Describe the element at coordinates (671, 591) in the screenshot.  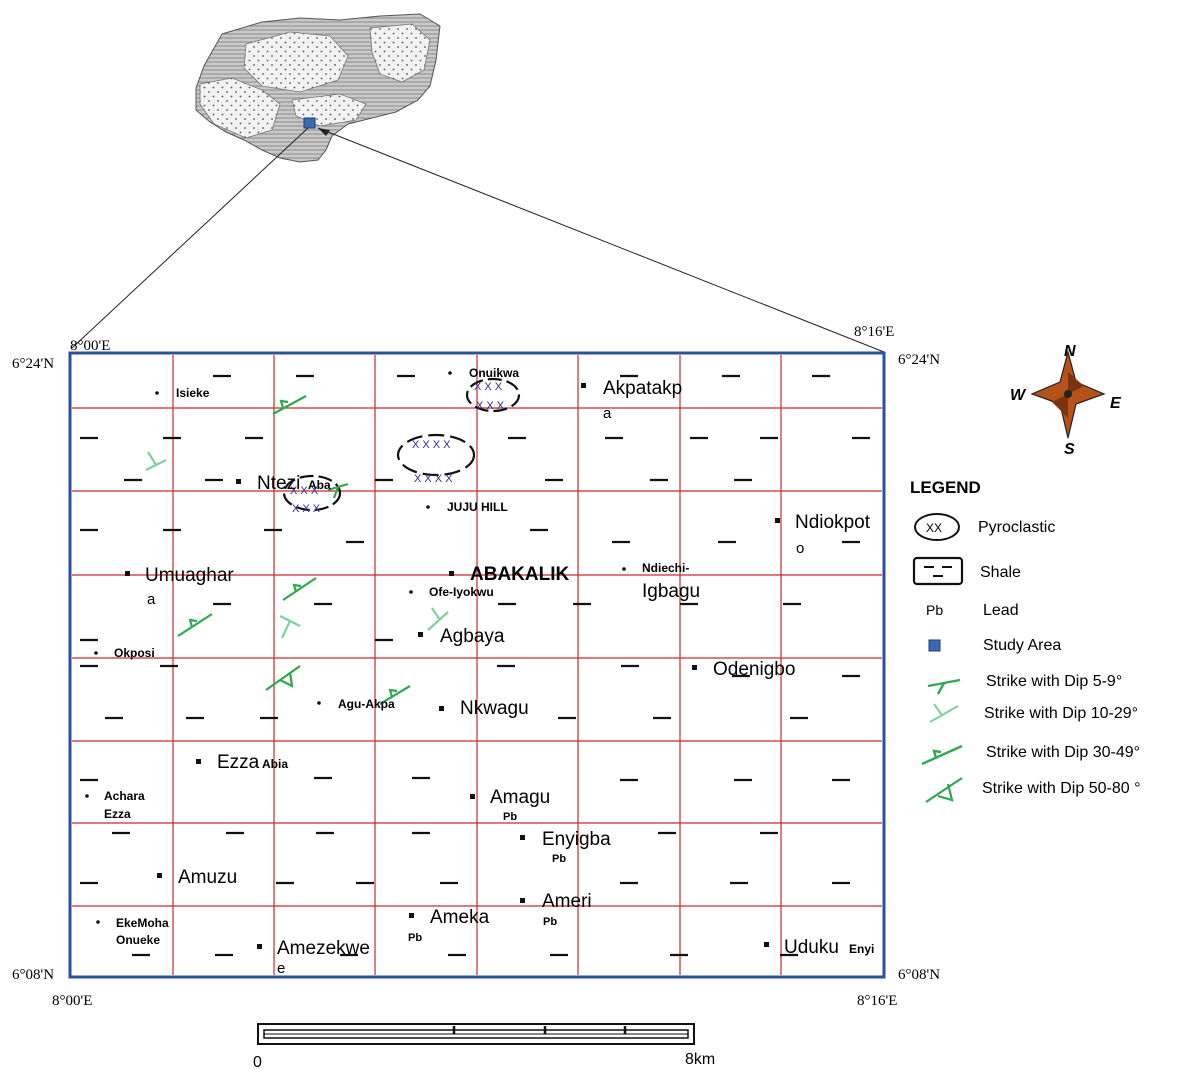
I see `town-igbagu: Igbagu` at that location.